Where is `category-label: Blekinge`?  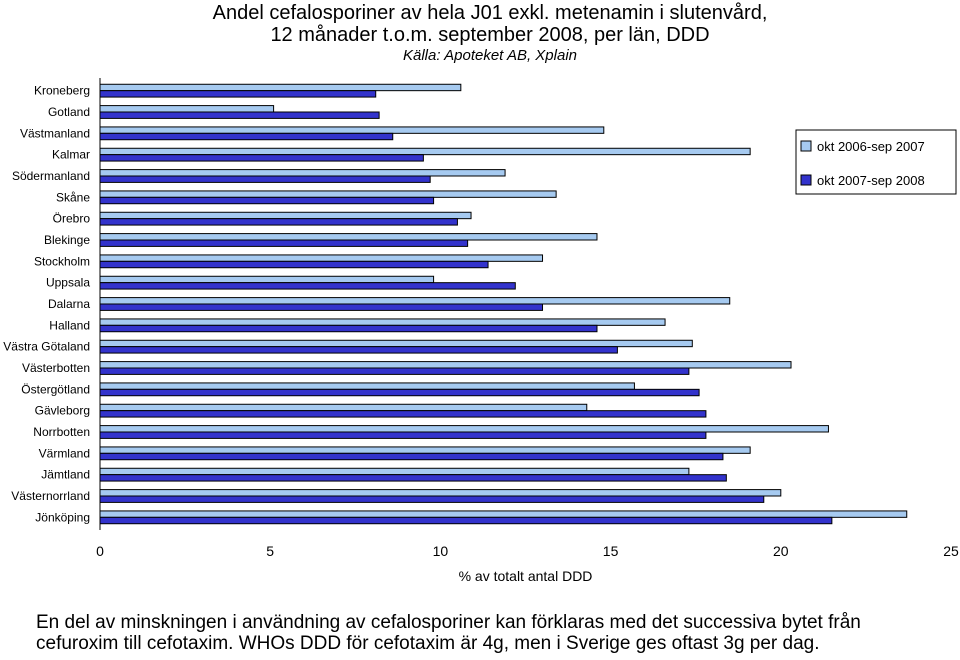 category-label: Blekinge is located at coordinates (67, 240).